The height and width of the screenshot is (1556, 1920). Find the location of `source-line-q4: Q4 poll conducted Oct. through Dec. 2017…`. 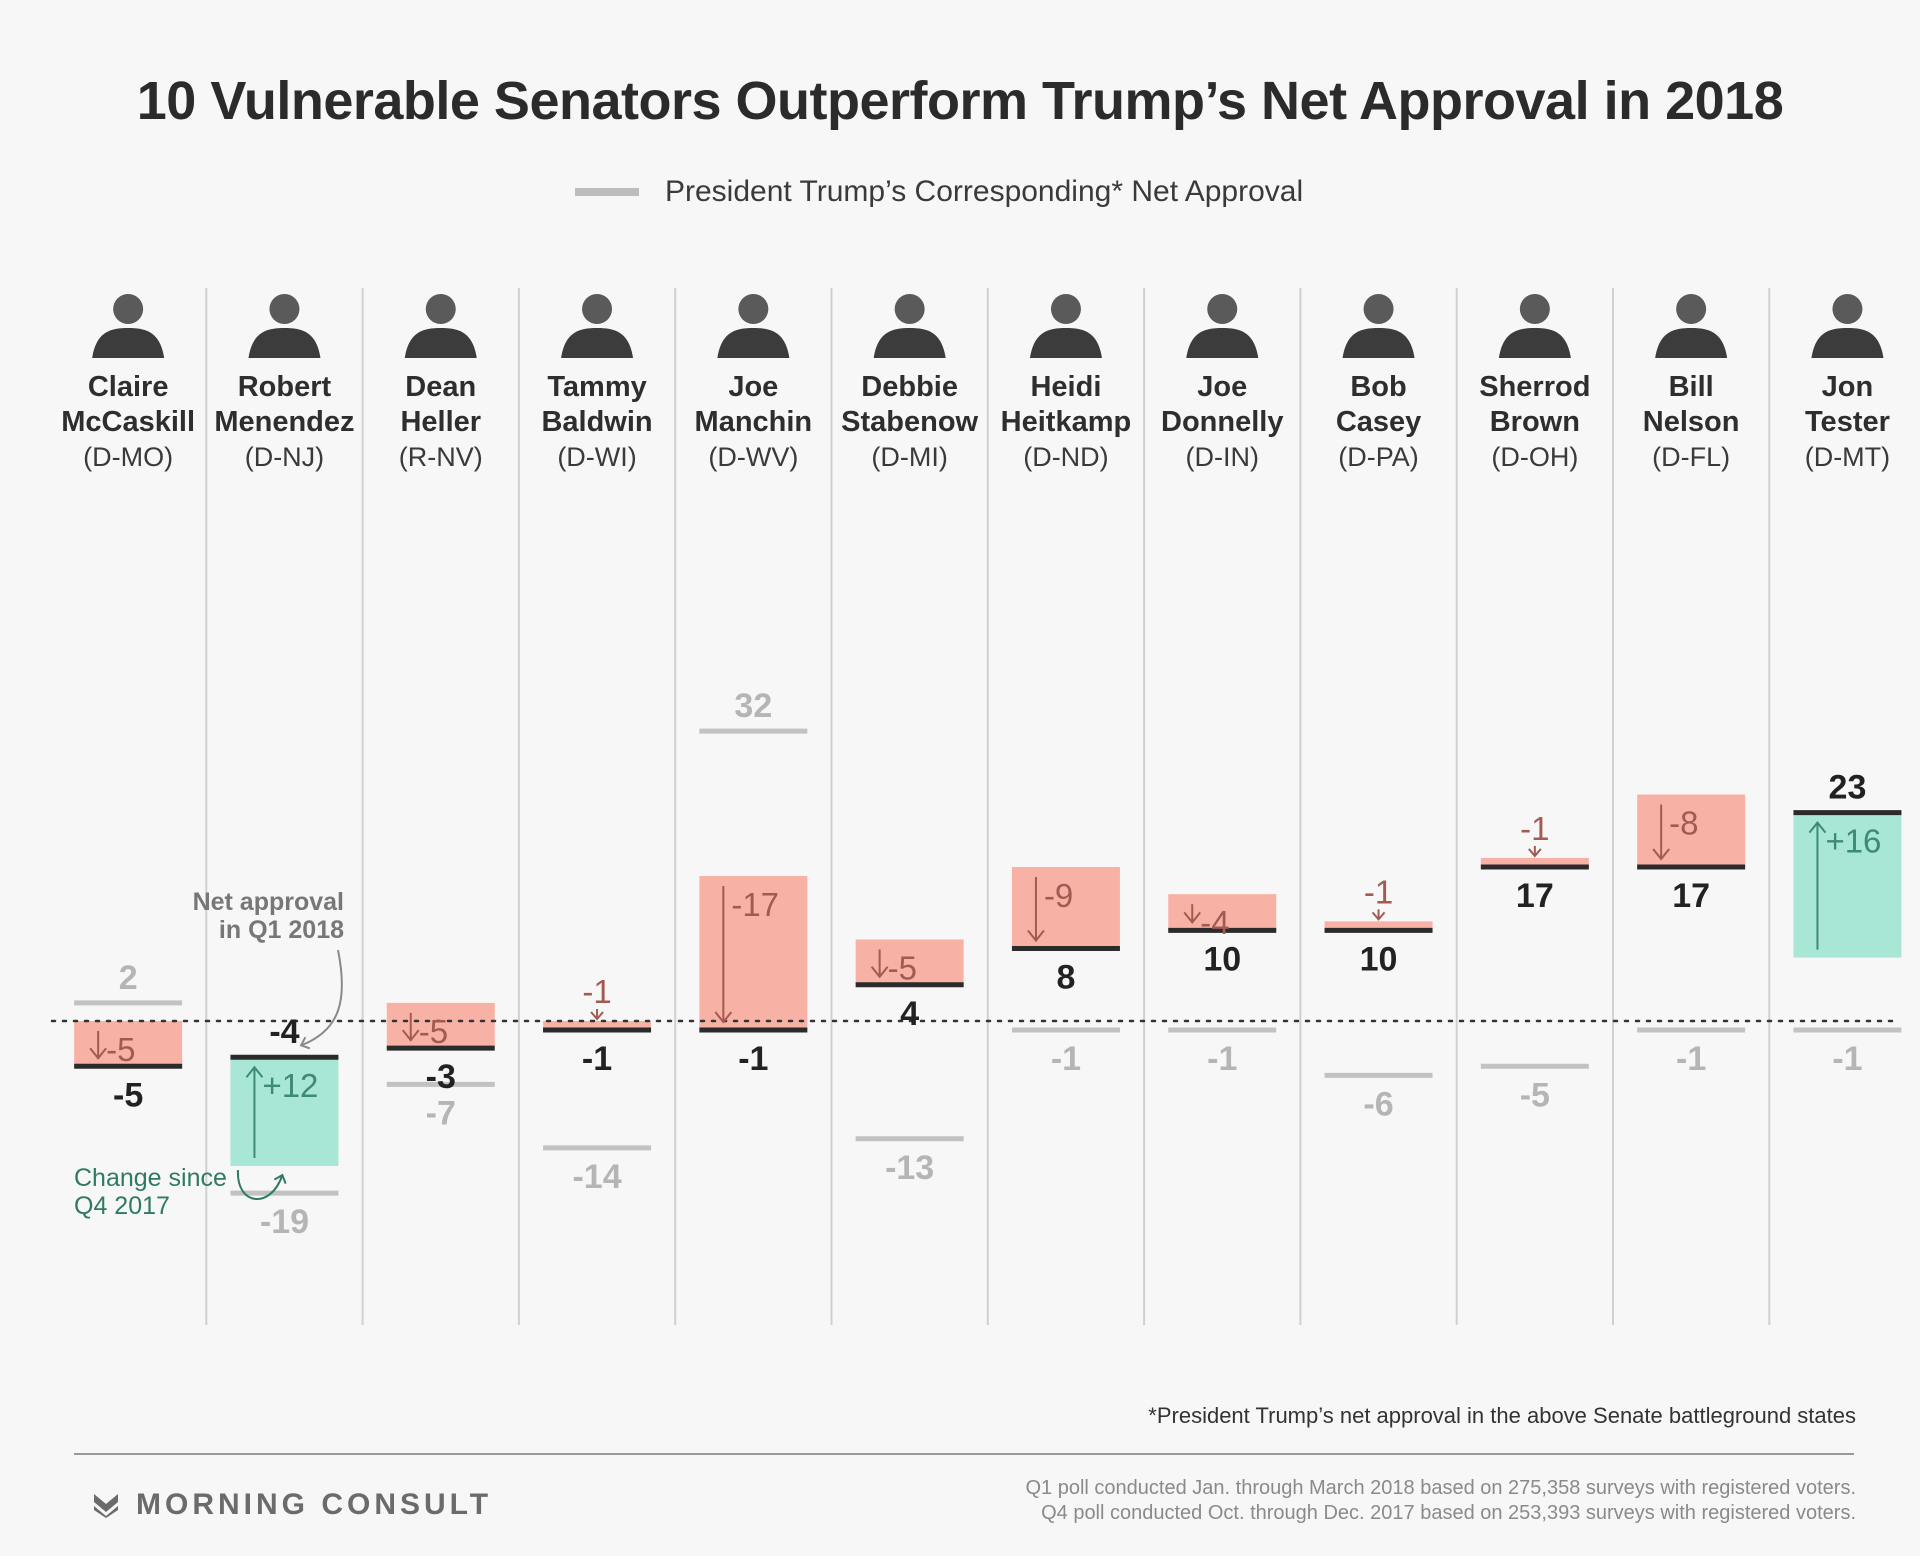

source-line-q4: Q4 poll conducted Oct. through Dec. 2017… is located at coordinates (1448, 1513).